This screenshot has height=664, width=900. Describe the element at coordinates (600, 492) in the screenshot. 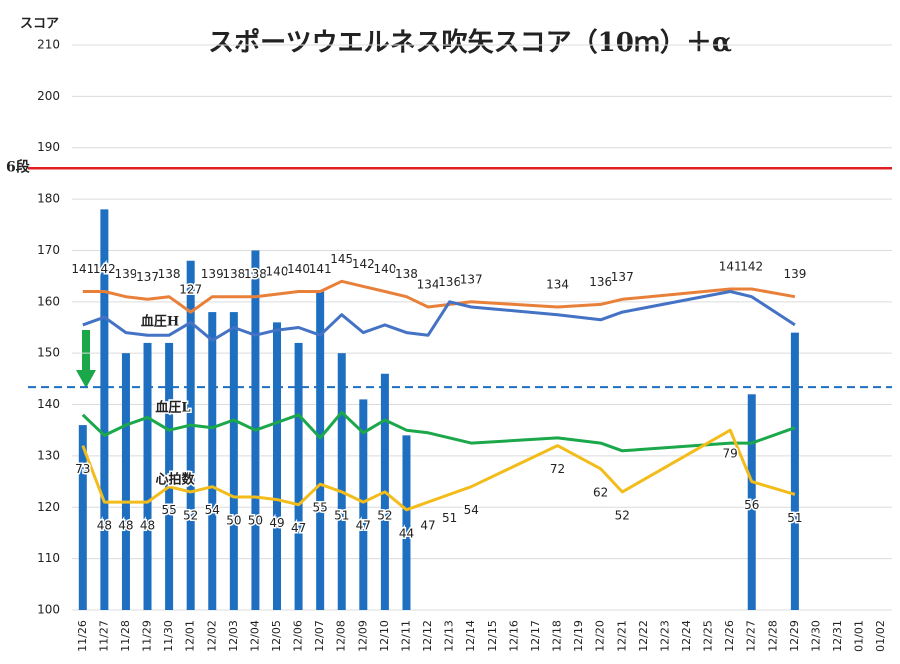

I see `data-label: 62` at that location.